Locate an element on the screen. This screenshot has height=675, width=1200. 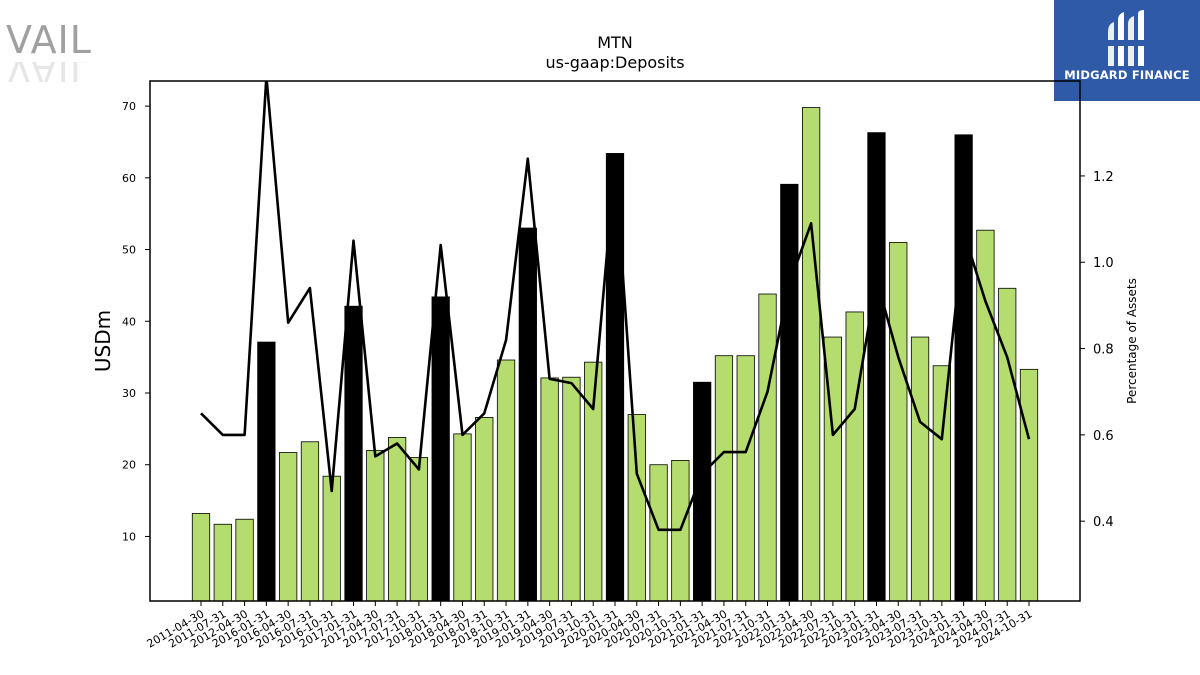
y-axis-right: 0.4 0.6 0.8 1.0 1.2 is located at coordinates (1097, 350).